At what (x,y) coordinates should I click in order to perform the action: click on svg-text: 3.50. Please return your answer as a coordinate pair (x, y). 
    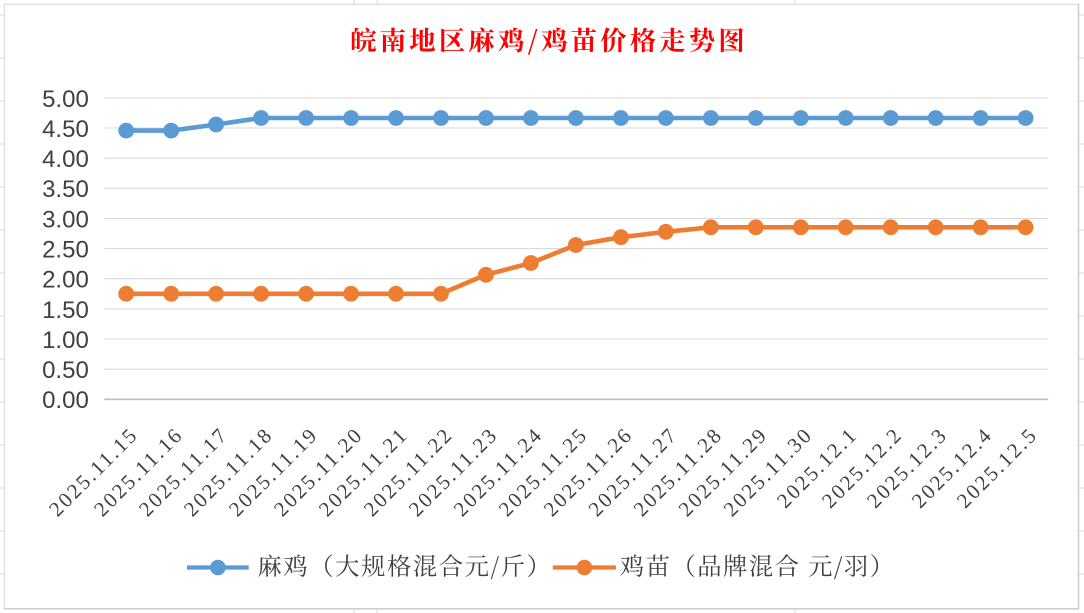
    Looking at the image, I should click on (65, 189).